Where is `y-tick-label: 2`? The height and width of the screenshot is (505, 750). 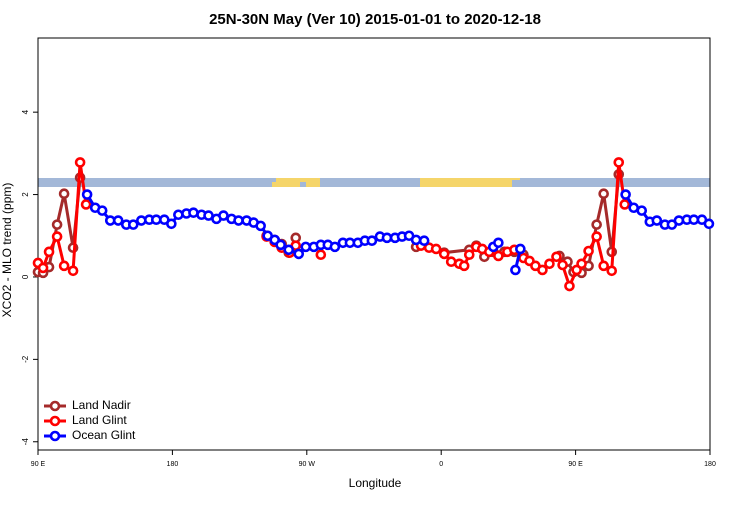 y-tick-label: 2 is located at coordinates (25, 194).